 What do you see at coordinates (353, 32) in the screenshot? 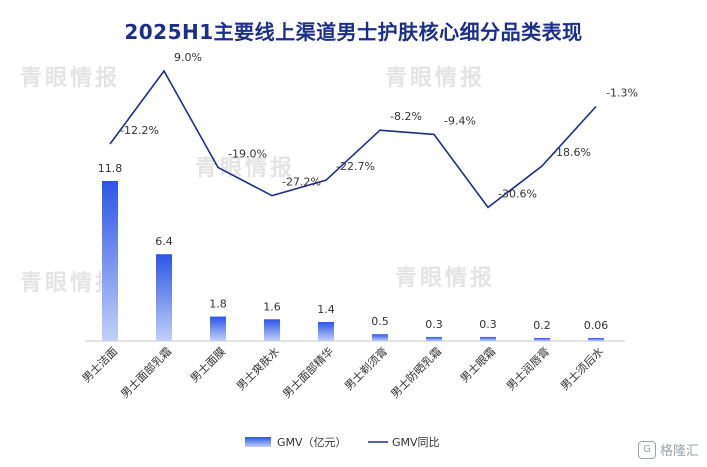
I see `chart-title: 2025H1主要线上渠道男士护肤核心细分品类表现` at bounding box center [353, 32].